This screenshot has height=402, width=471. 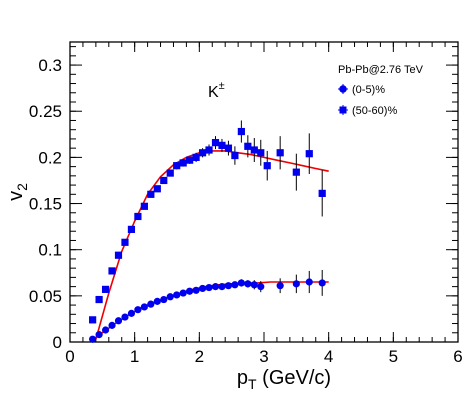 What do you see at coordinates (263, 356) in the screenshot?
I see `x-tick-label: 3` at bounding box center [263, 356].